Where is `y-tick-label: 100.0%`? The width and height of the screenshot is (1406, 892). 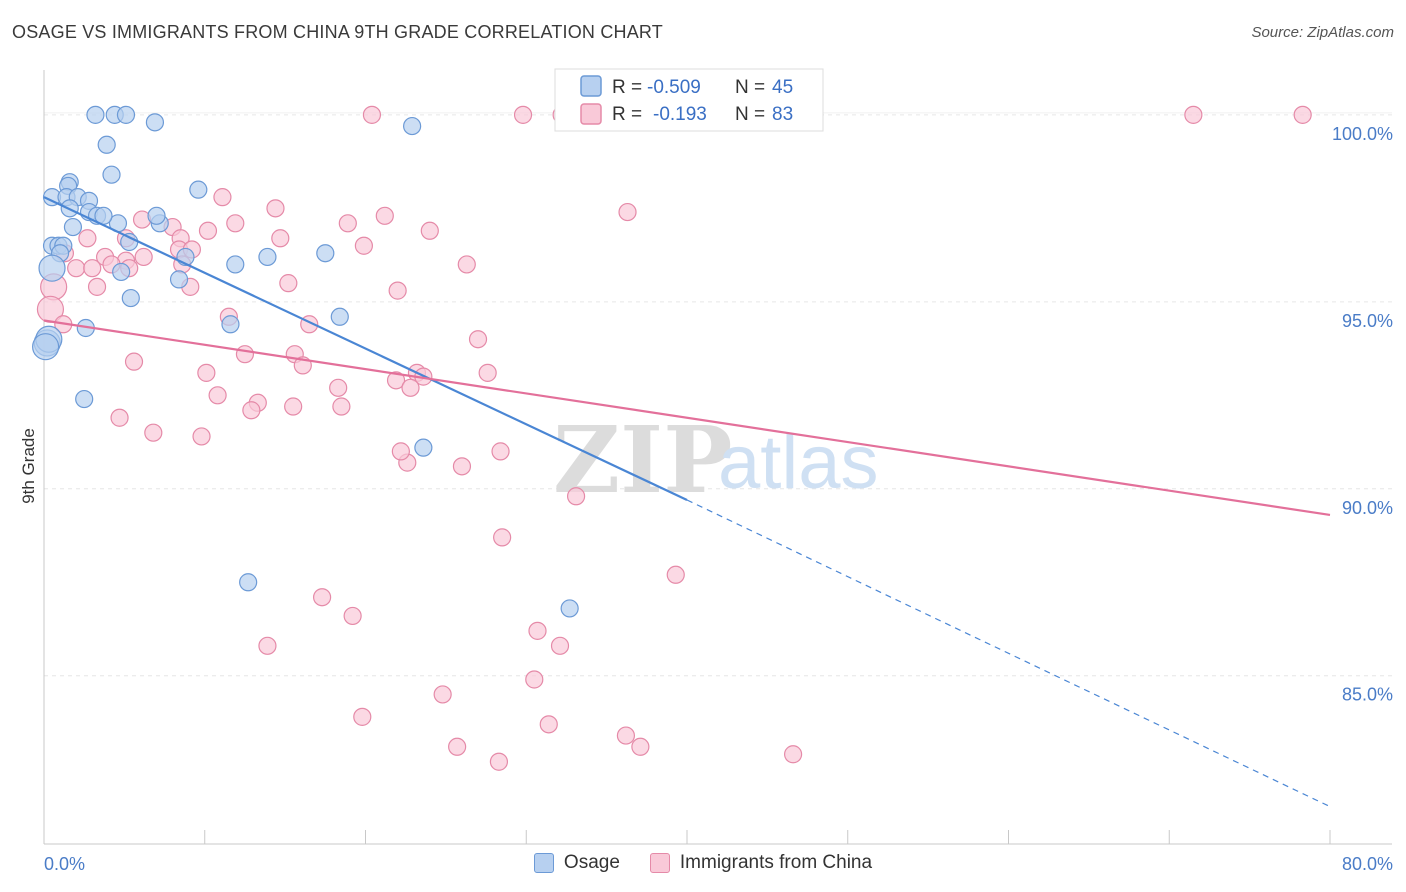
y-tick-label: 100.0% is located at coordinates (1362, 134).